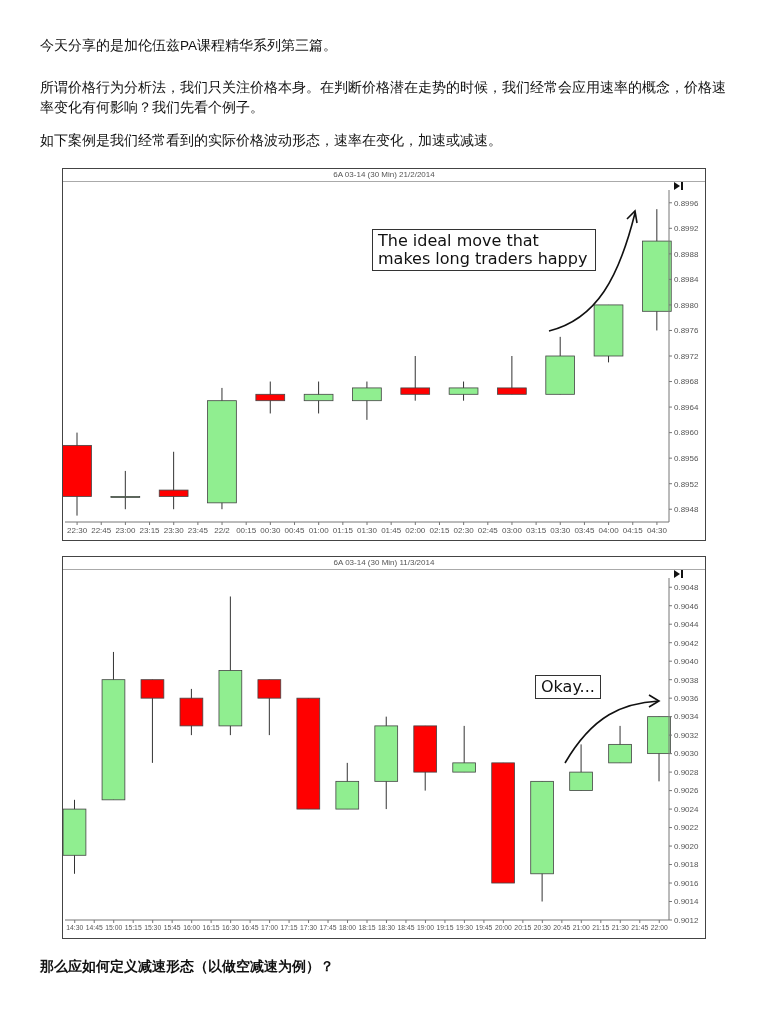  I want to click on text: 如下案例是我们经常看到的实际价格波动形态，速率在变化，加速或减速。, so click(271, 141).